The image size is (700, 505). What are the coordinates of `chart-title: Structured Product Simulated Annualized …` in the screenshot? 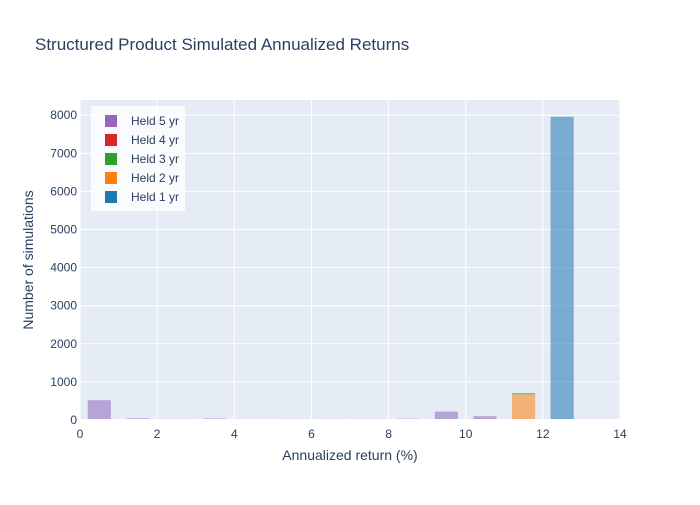 It's located at (222, 44).